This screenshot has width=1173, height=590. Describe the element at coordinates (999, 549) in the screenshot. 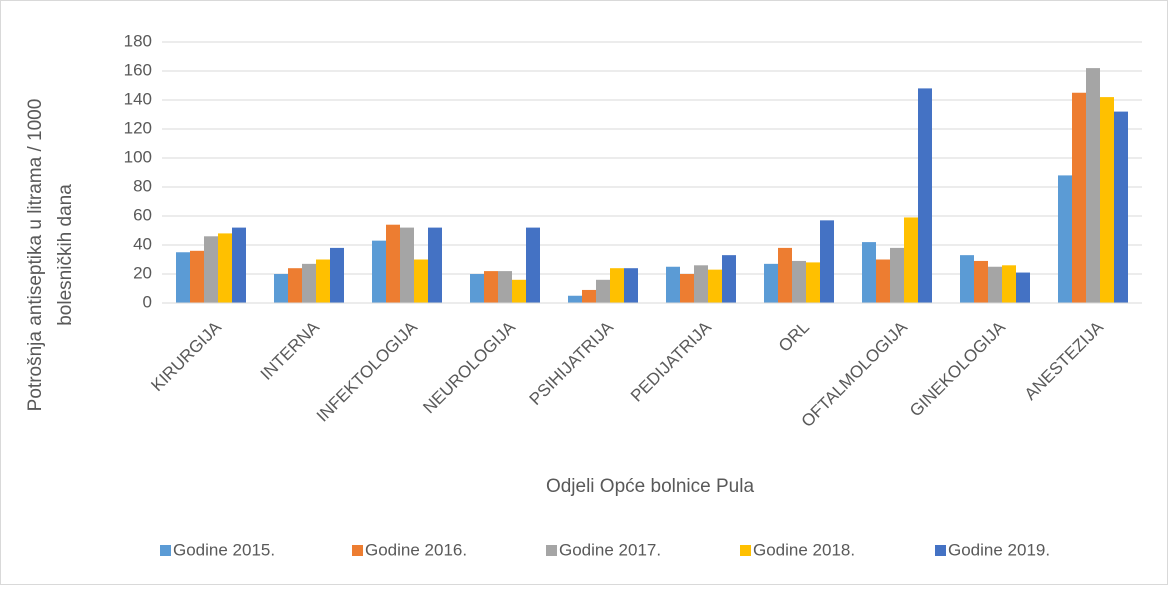

I see `legend-label: Godine 2019.` at that location.